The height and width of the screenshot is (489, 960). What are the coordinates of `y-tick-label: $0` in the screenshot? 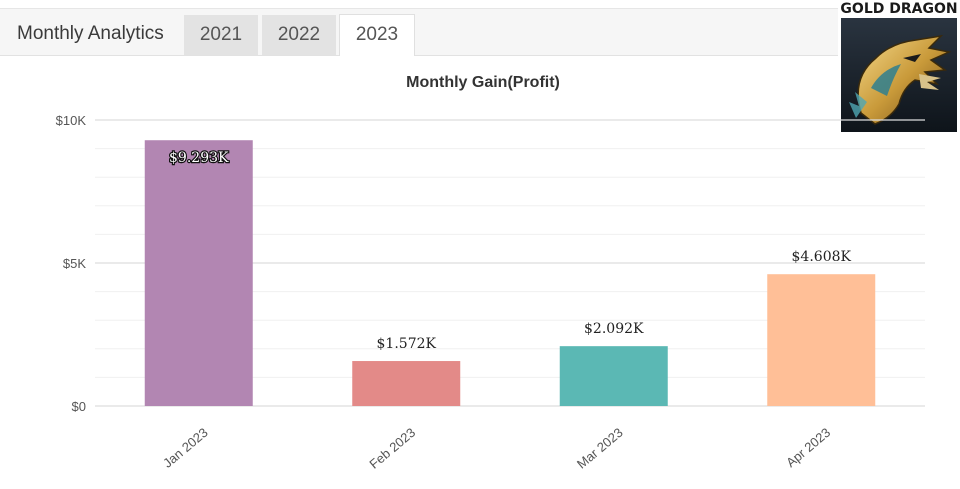 It's located at (79, 406).